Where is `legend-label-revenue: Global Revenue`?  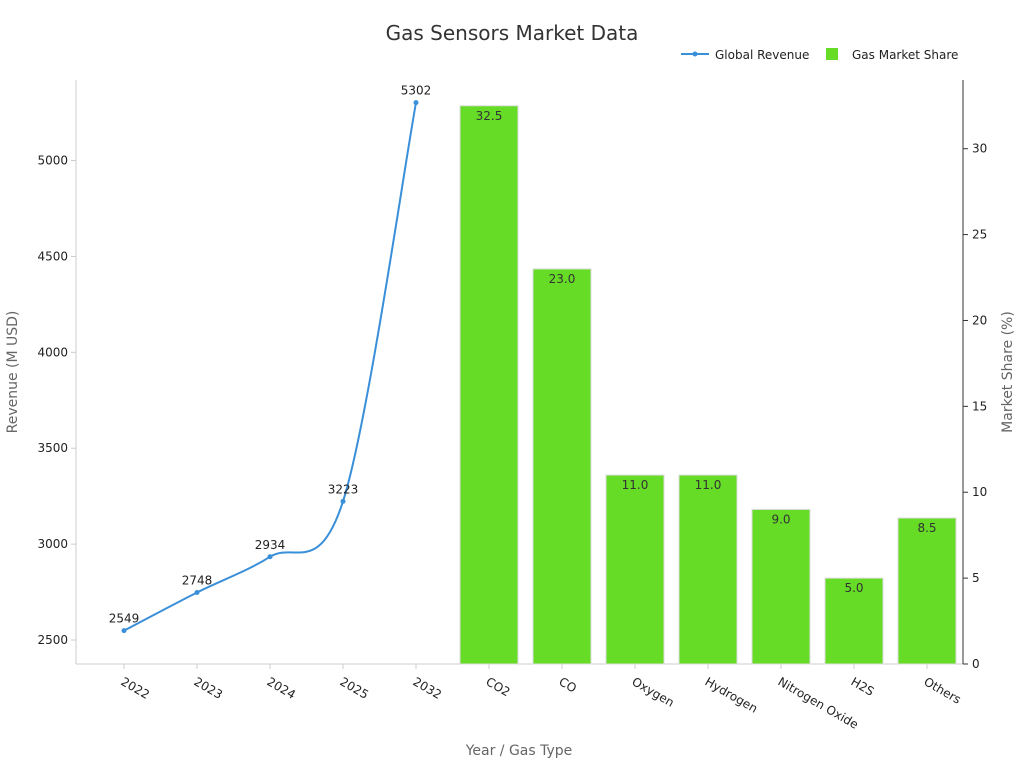
legend-label-revenue: Global Revenue is located at coordinates (762, 55).